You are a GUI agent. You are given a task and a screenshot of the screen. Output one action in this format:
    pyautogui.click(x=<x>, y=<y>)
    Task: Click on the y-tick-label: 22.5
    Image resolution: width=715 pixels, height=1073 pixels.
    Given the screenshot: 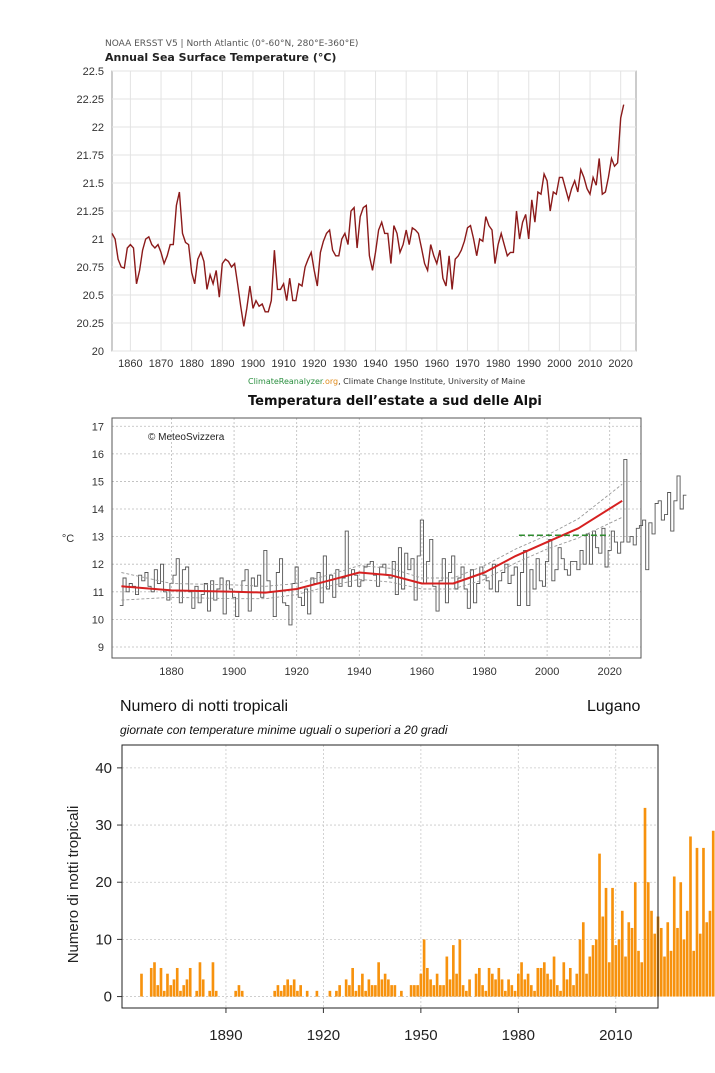 What is the action you would take?
    pyautogui.click(x=93, y=72)
    